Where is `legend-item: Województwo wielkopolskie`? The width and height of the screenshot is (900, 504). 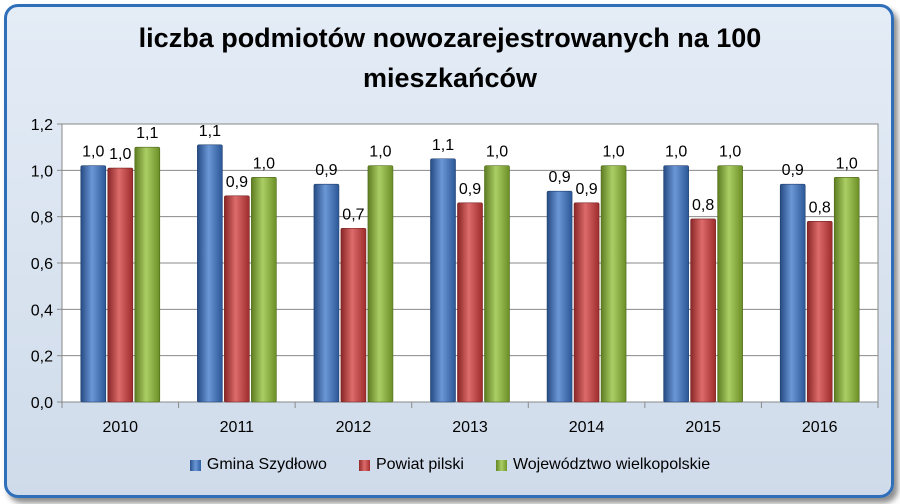
legend-item: Województwo wielkopolskie is located at coordinates (603, 465).